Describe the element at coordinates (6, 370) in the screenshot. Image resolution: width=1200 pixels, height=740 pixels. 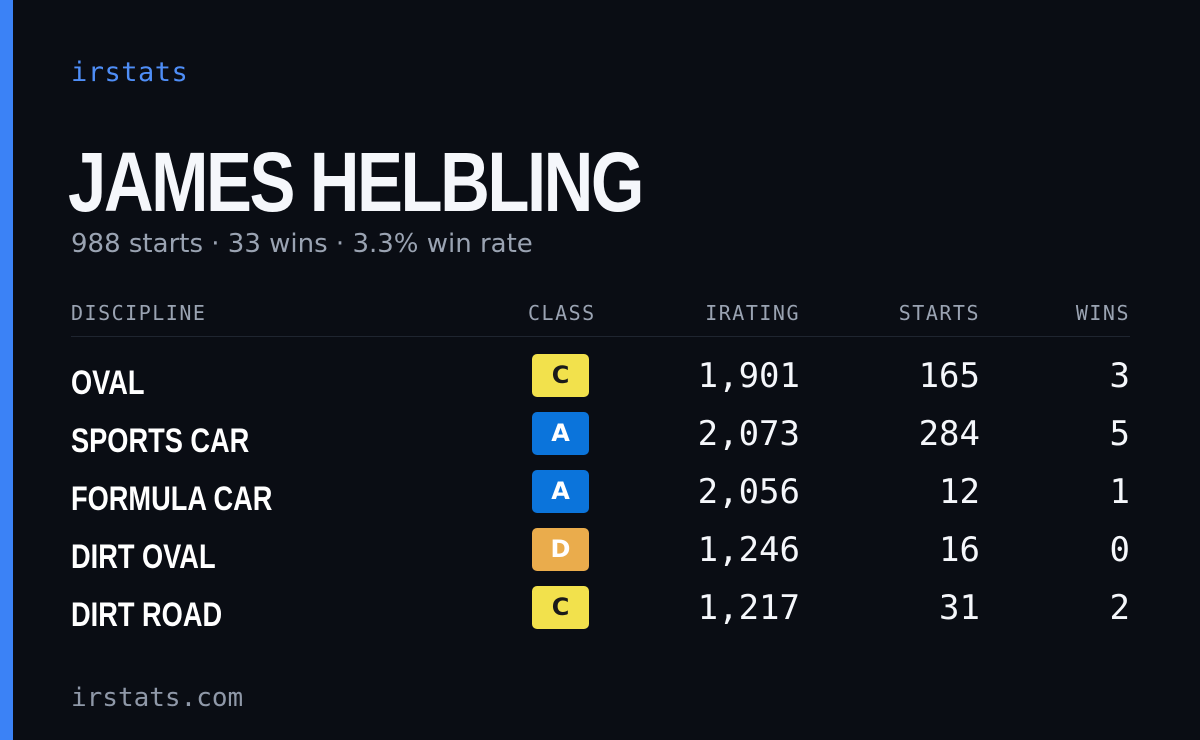
I see `accent-bar` at that location.